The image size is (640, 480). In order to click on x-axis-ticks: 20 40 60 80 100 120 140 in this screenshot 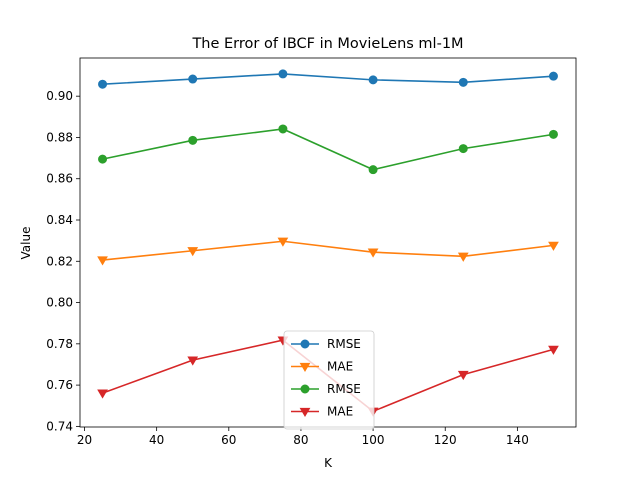, I will do `click(303, 437)`.